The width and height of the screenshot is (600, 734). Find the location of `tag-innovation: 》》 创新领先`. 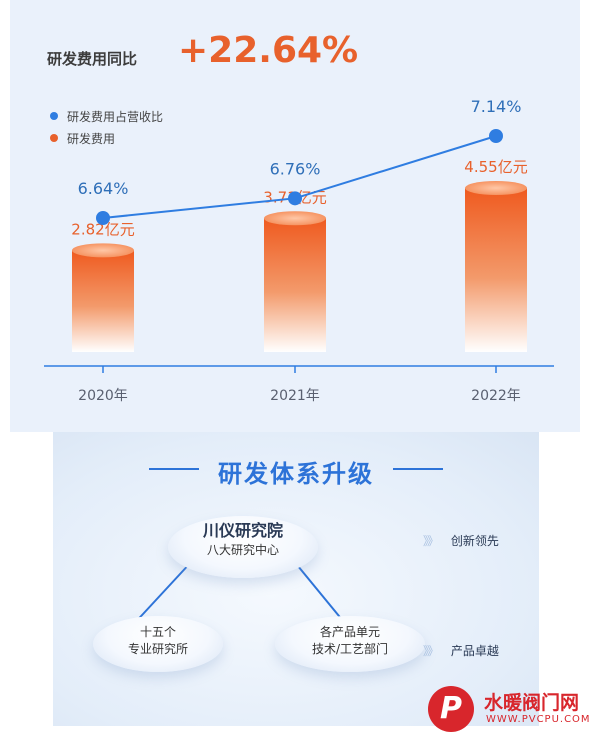

tag-innovation: 》》 创新领先 is located at coordinates (461, 540).